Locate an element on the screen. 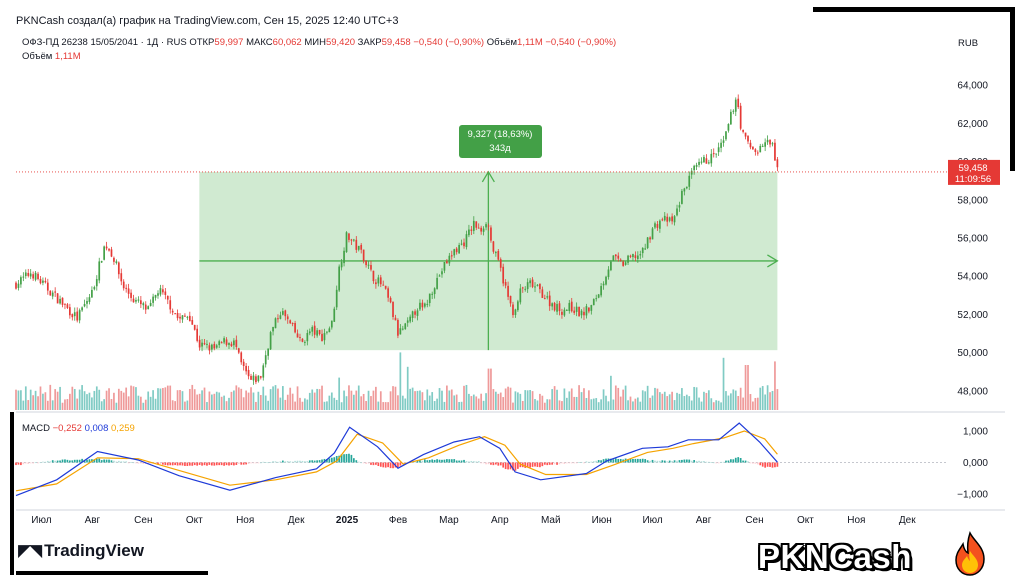  time-tick-label: Окт is located at coordinates (194, 520).